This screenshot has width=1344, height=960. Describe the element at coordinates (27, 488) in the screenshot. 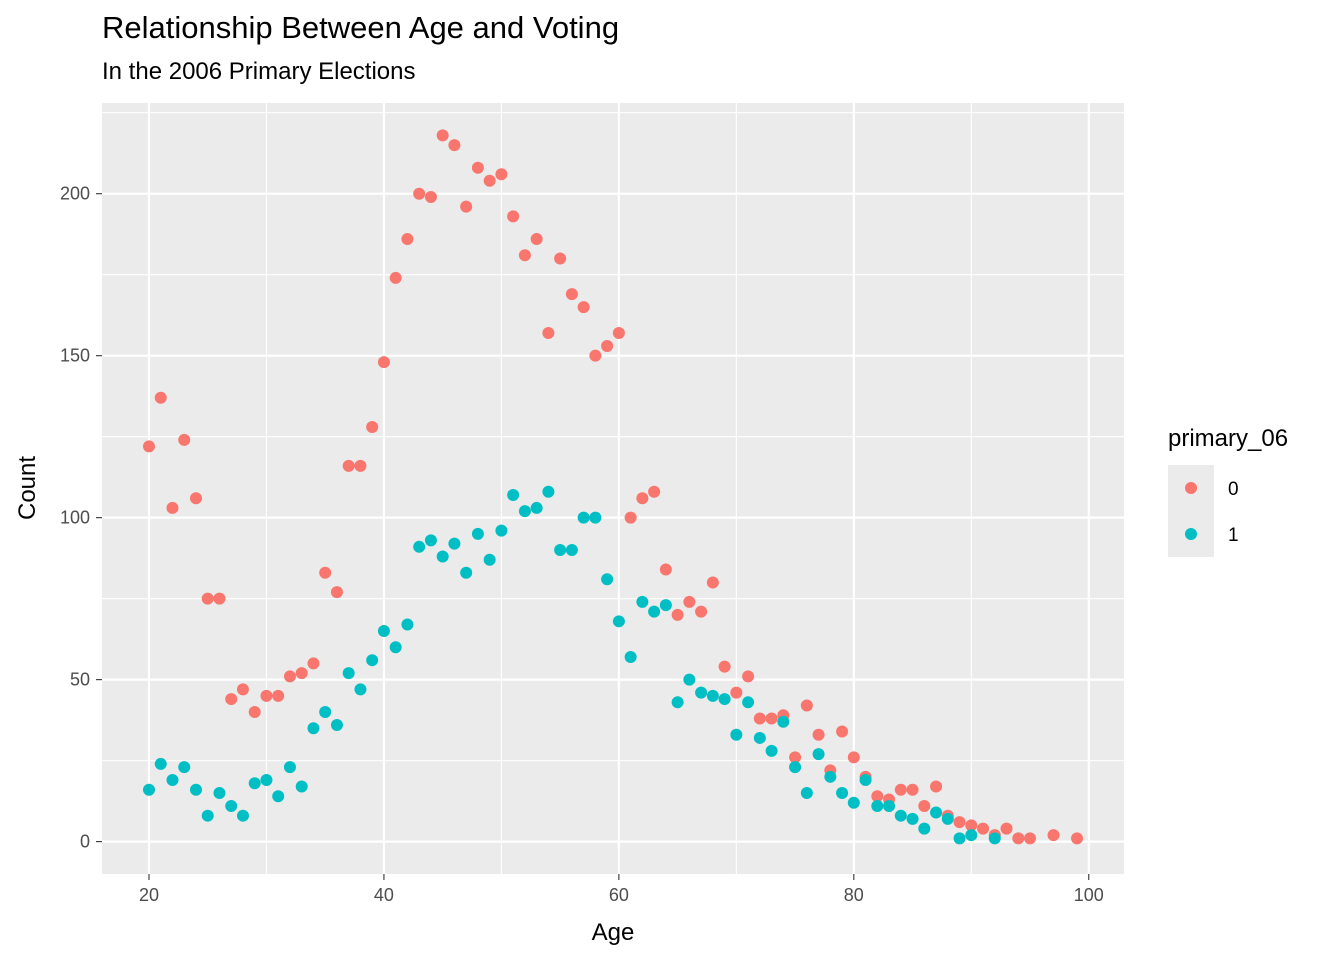

I see `y-axis-title: Count` at that location.